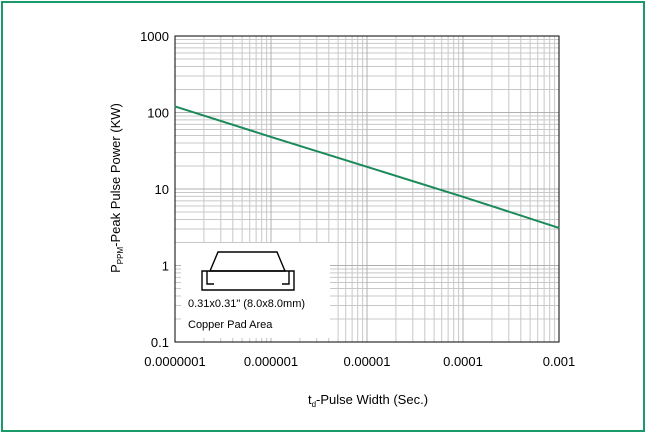  Describe the element at coordinates (154, 36) in the screenshot. I see `y-tick-label: 1000` at that location.